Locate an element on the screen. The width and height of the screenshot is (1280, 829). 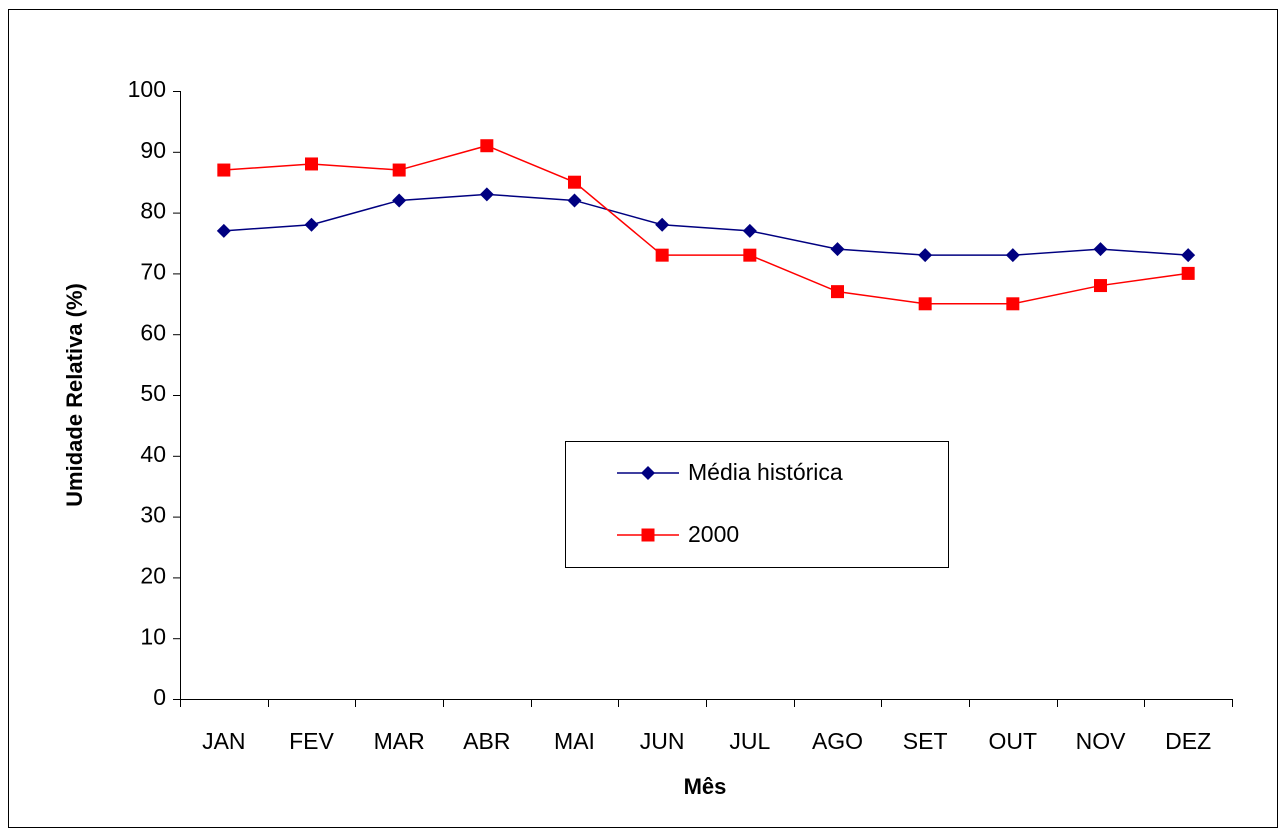
x-tick-label: AGO is located at coordinates (837, 741).